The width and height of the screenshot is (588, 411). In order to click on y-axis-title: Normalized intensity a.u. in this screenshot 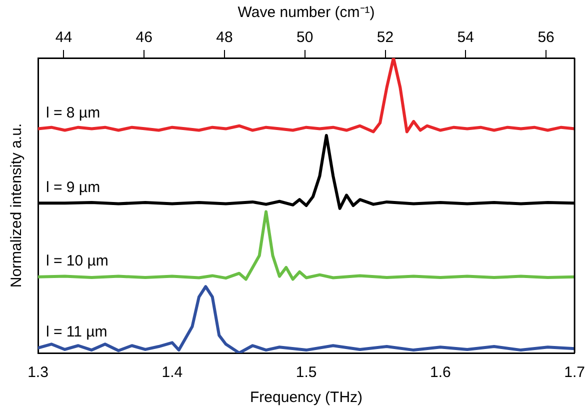, I will do `click(17, 205)`.